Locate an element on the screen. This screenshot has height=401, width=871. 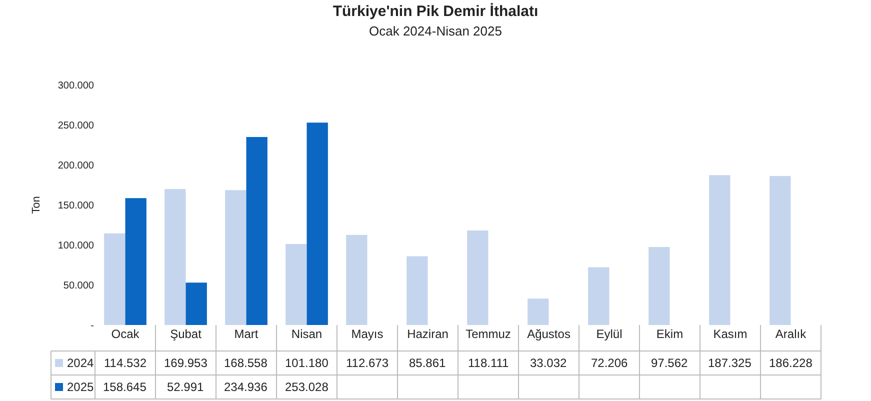
data-label: 253.028 is located at coordinates (307, 387).